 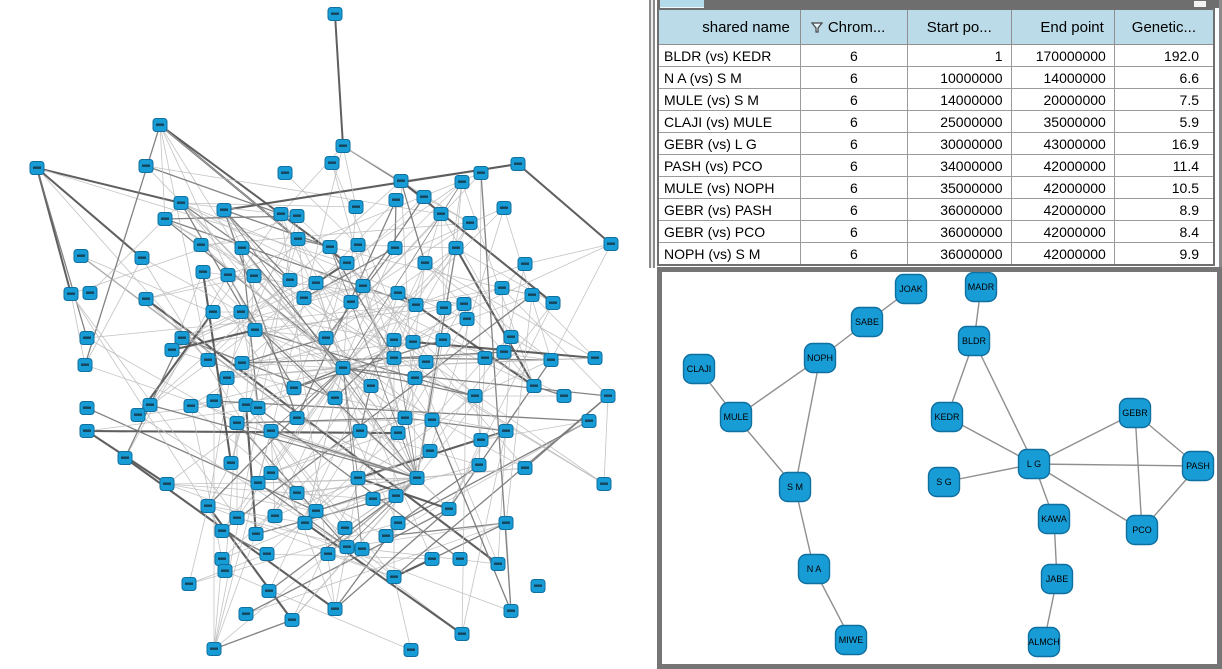 What do you see at coordinates (851, 640) in the screenshot?
I see `subnetwork-node-miwe: MIWE` at bounding box center [851, 640].